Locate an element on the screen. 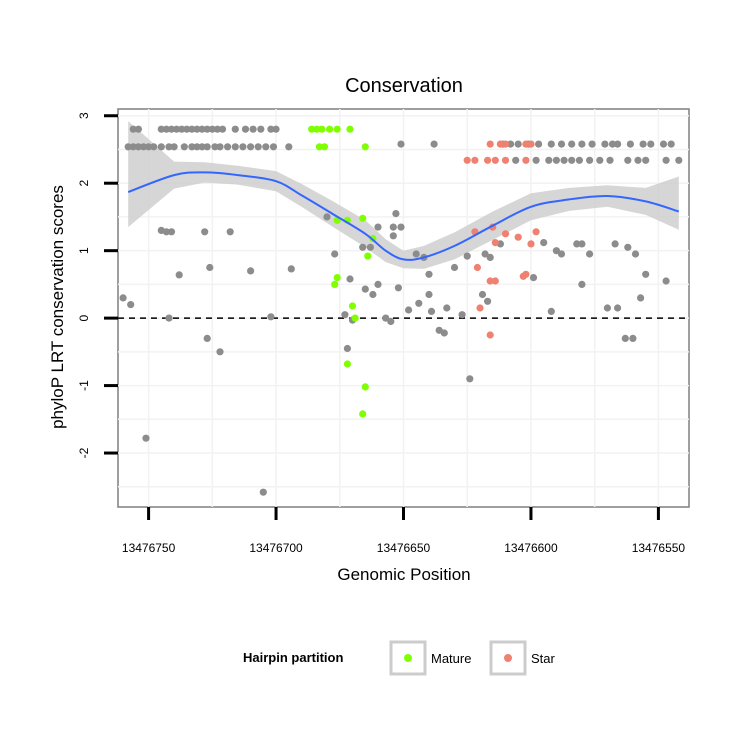 This screenshot has height=750, width=750. confidence-band-layer is located at coordinates (403, 195).